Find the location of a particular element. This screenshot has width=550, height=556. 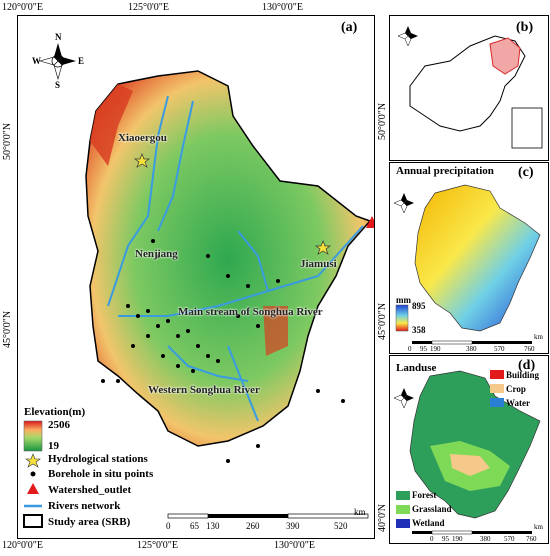

scale-bar-c is located at coordinates (472, 342).